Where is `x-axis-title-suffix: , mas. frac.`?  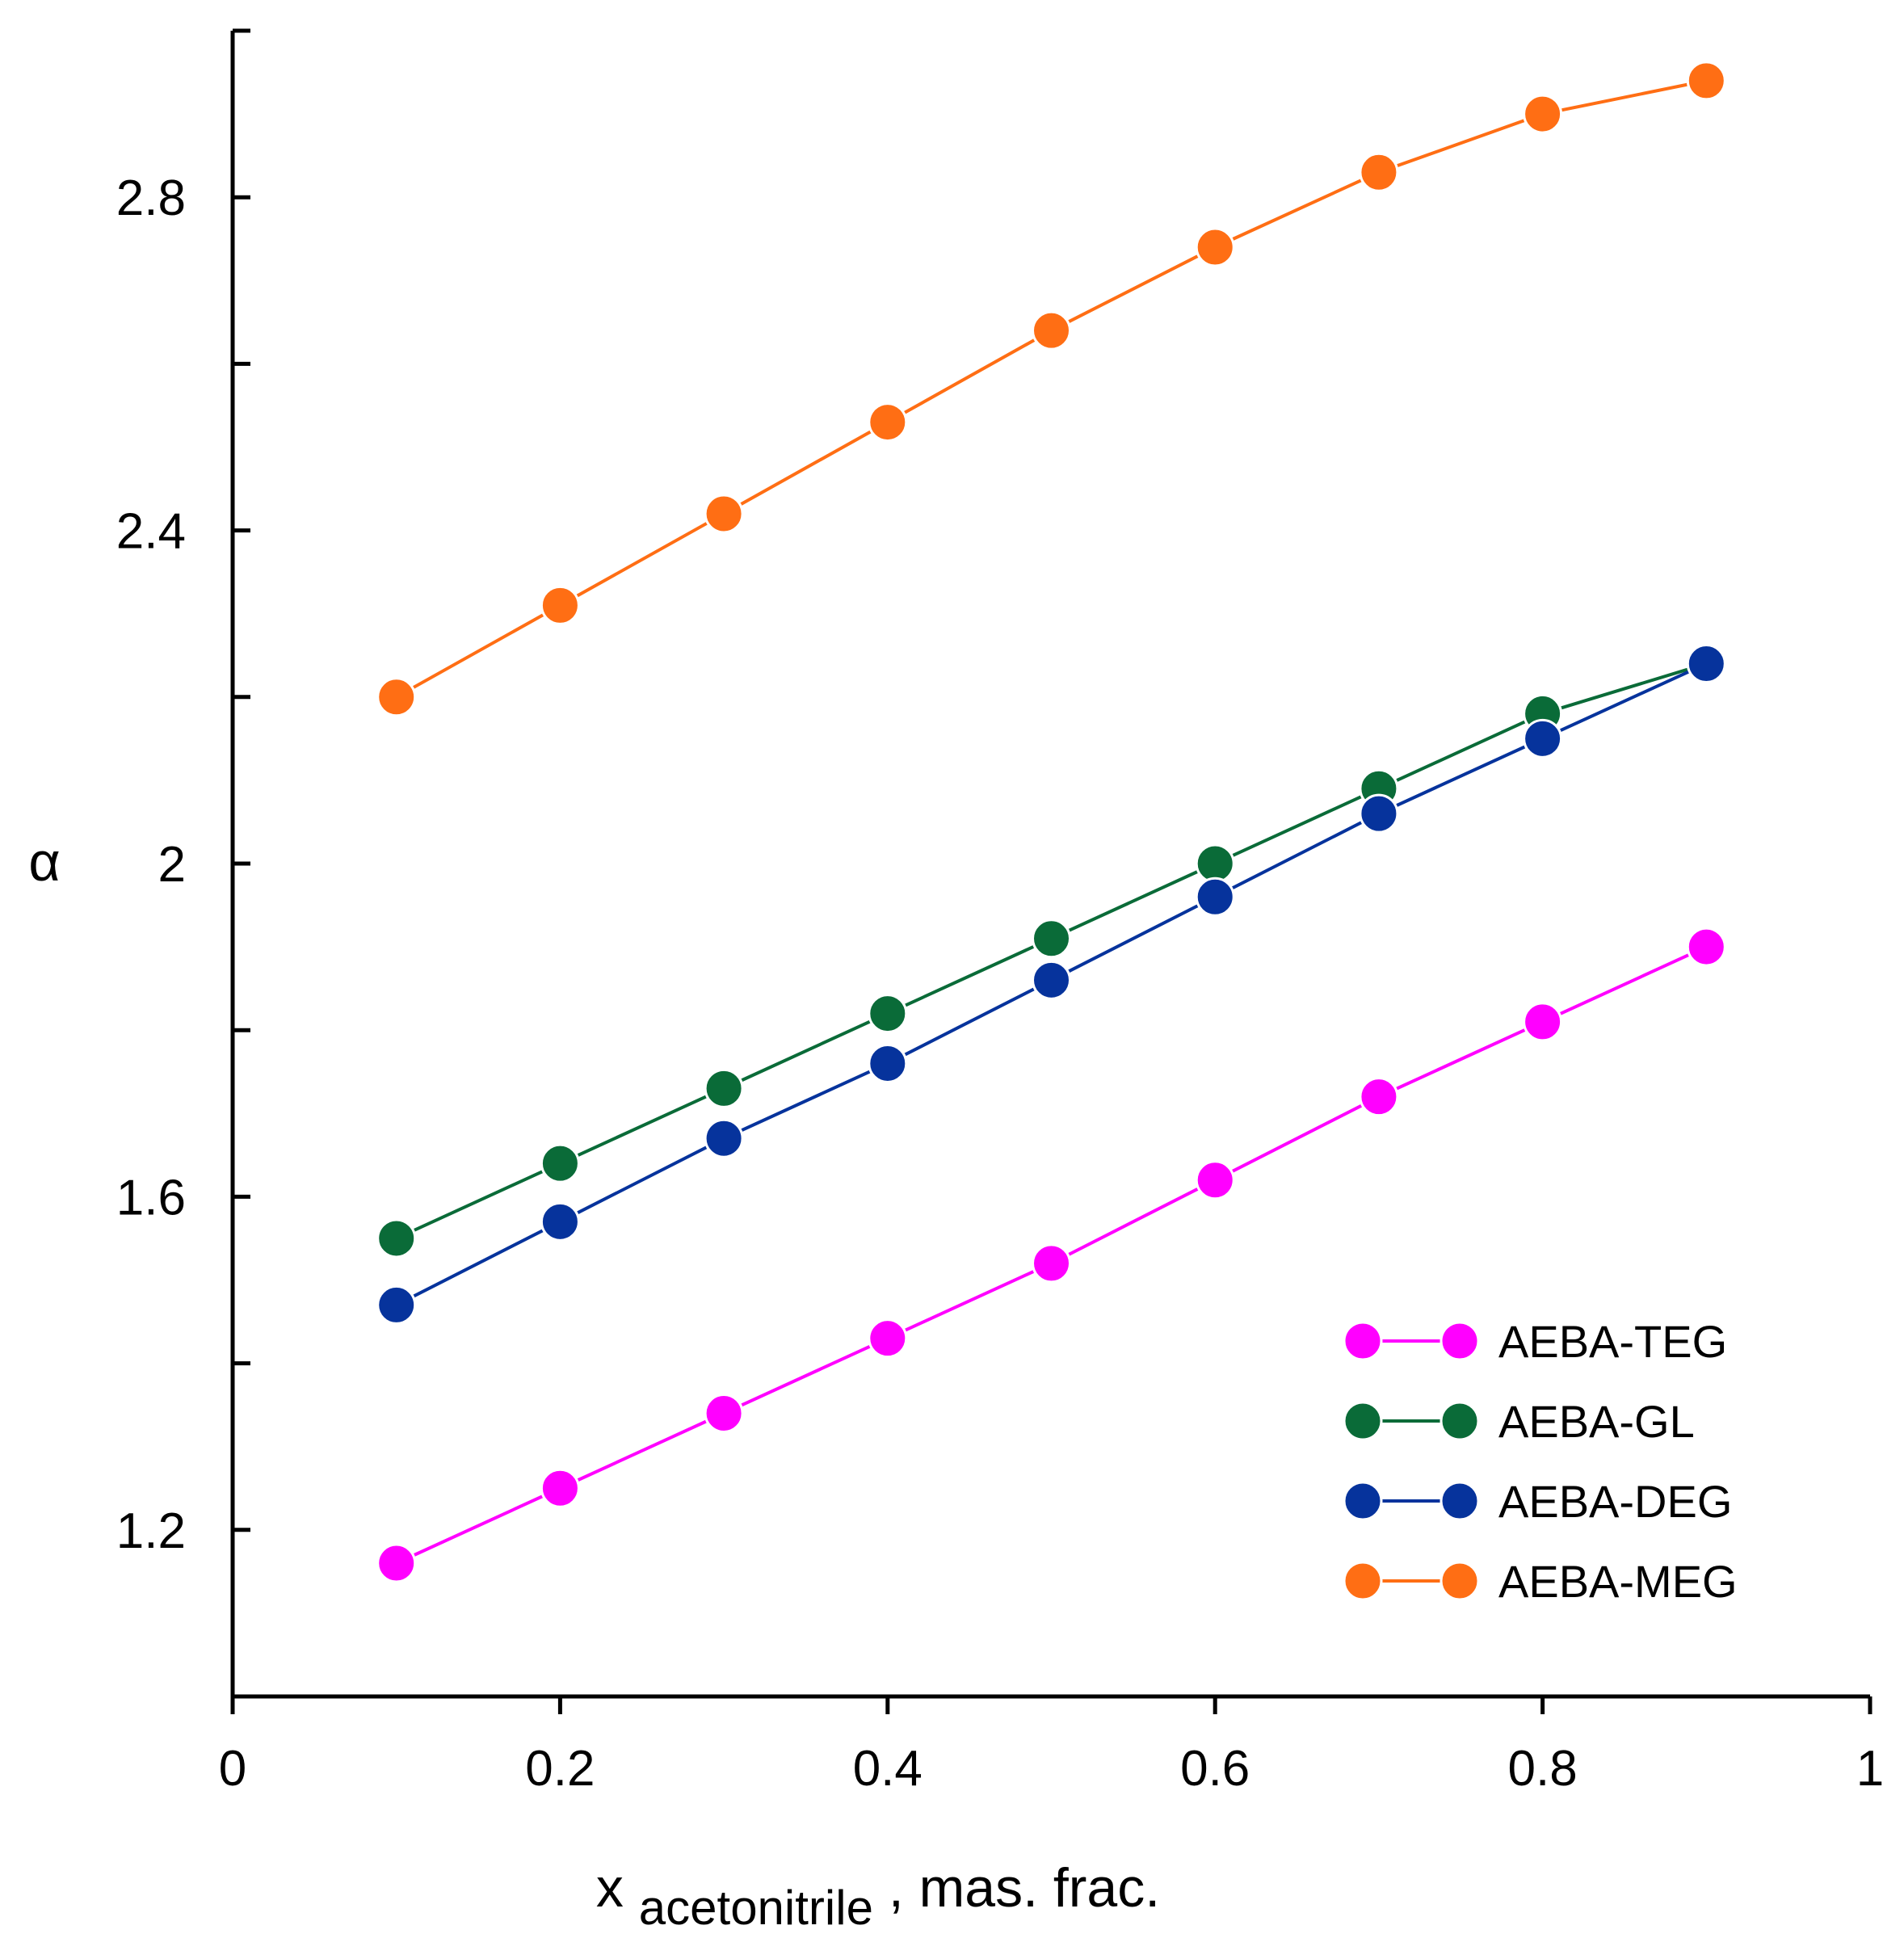
x-axis-title-suffix: , mas. frac. is located at coordinates (1024, 1888).